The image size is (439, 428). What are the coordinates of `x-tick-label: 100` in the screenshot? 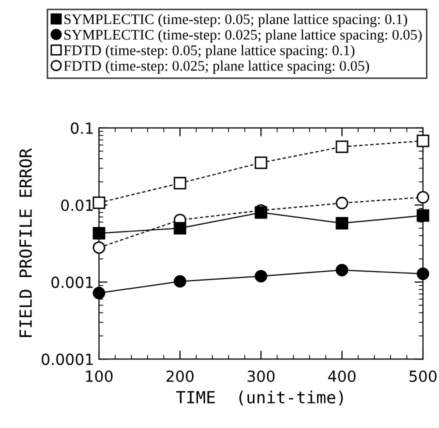 It's located at (99, 376).